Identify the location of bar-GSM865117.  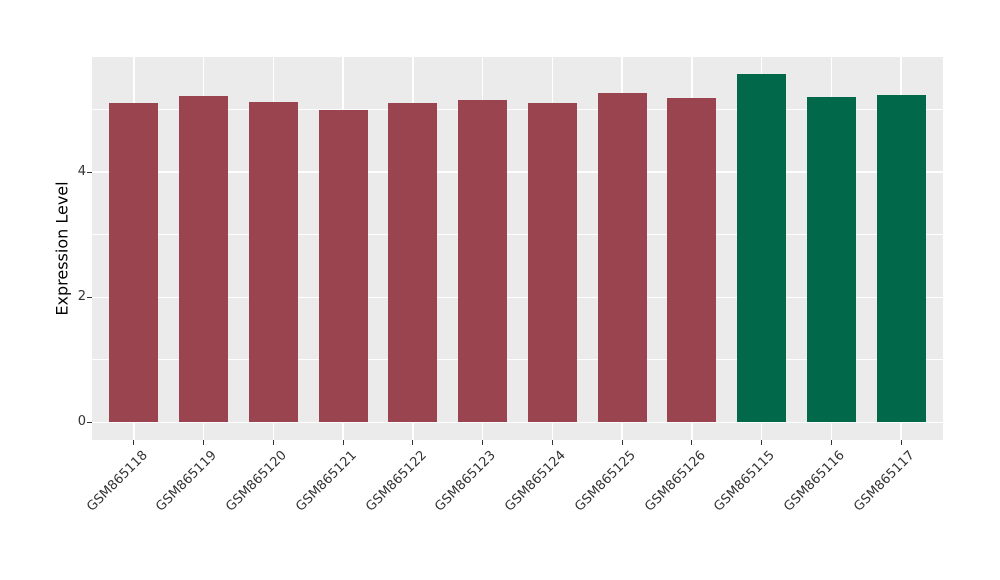
(901, 259).